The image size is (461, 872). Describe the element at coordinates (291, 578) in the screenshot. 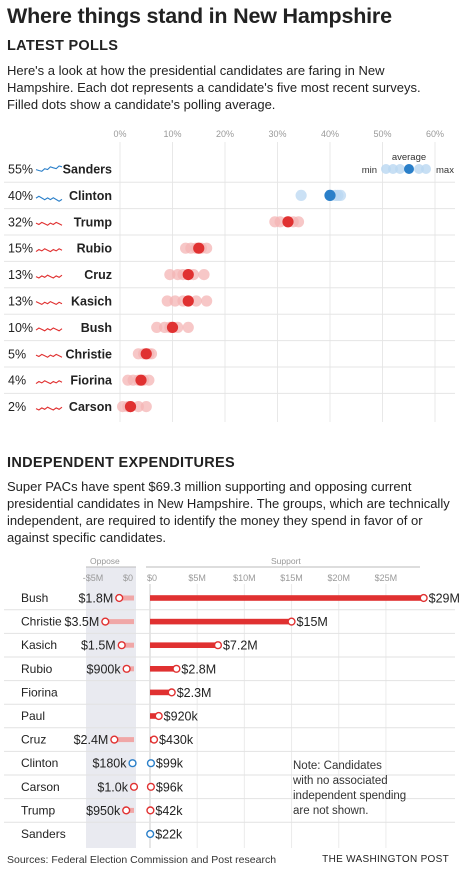

I see `support-tick-label: $15M` at that location.